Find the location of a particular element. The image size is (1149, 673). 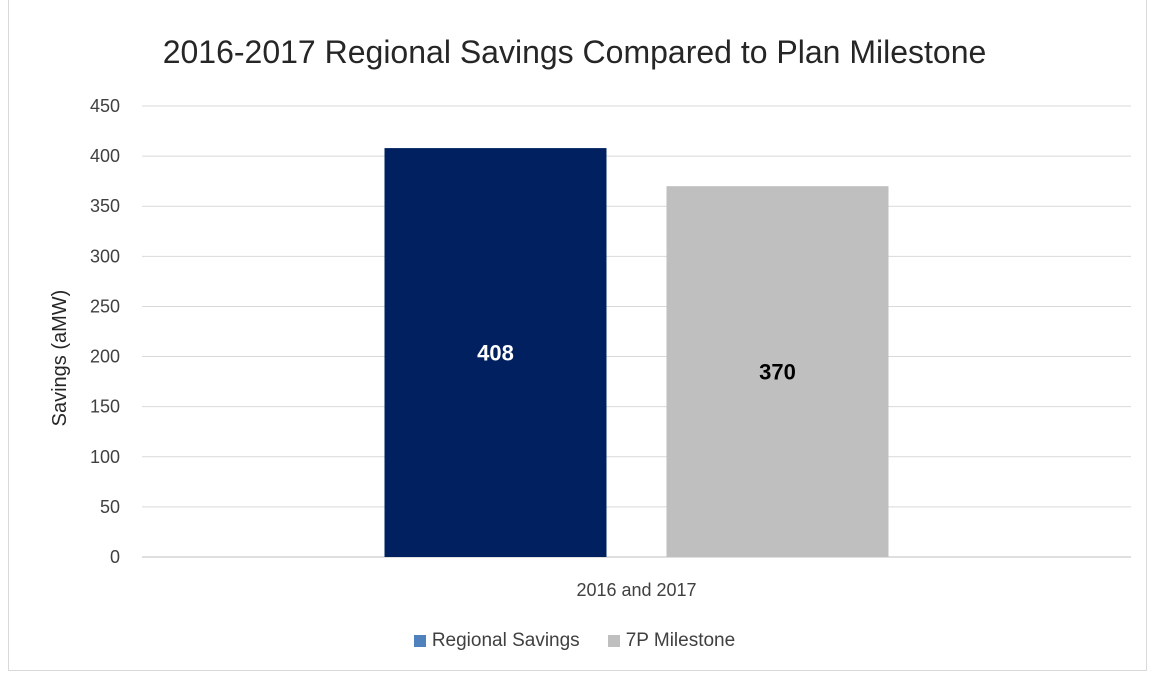

legend-swatch-7p-milestone is located at coordinates (613, 641).